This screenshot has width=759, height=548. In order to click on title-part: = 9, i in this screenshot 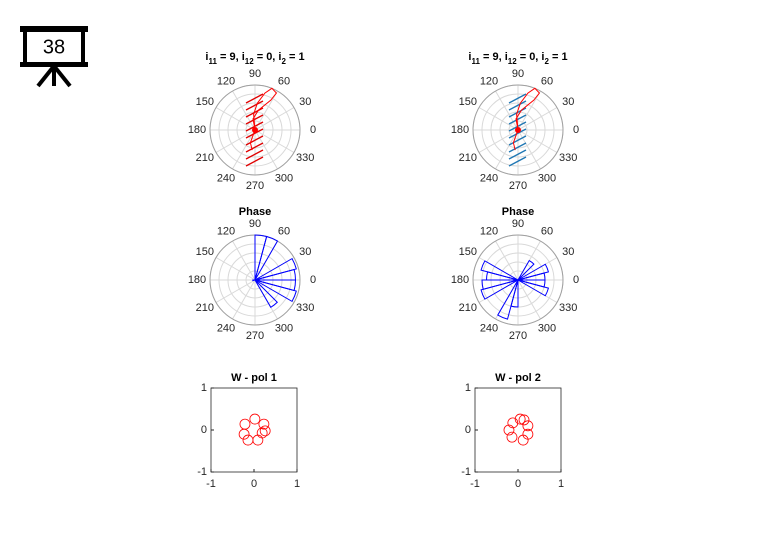, I will do `click(231, 57)`.